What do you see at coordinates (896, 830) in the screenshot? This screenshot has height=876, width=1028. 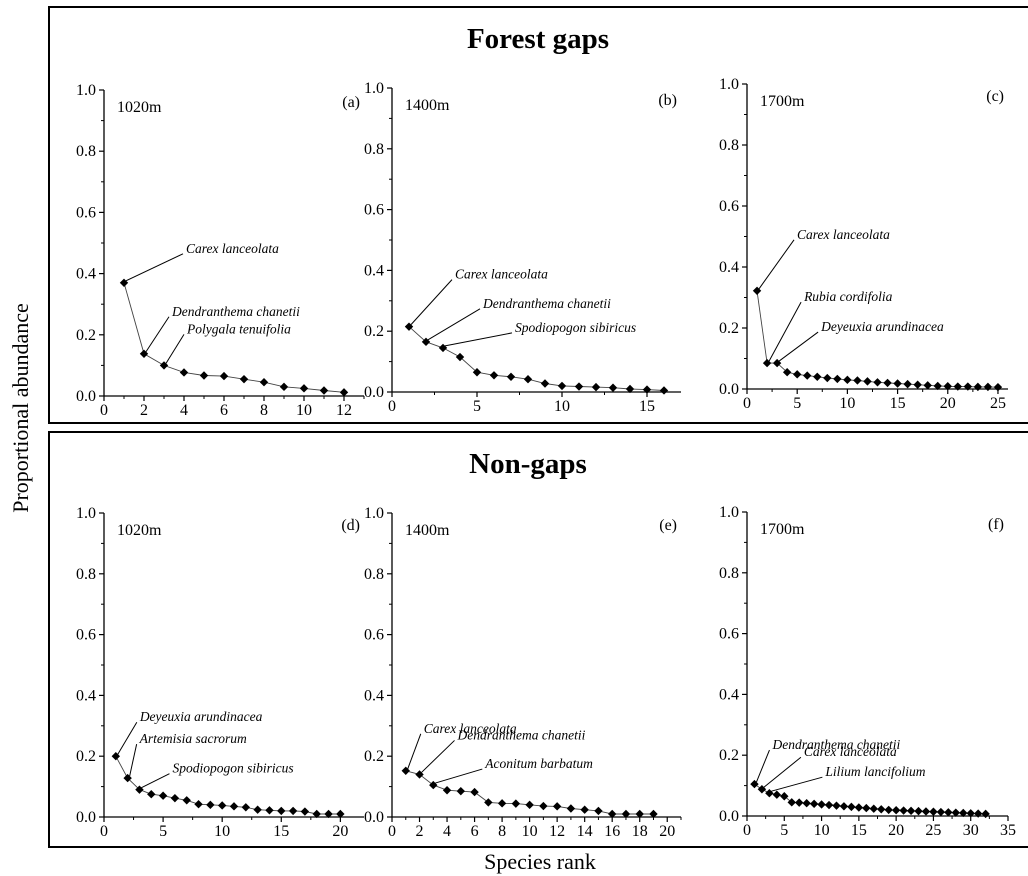 I see `x-tick-label: 20` at bounding box center [896, 830].